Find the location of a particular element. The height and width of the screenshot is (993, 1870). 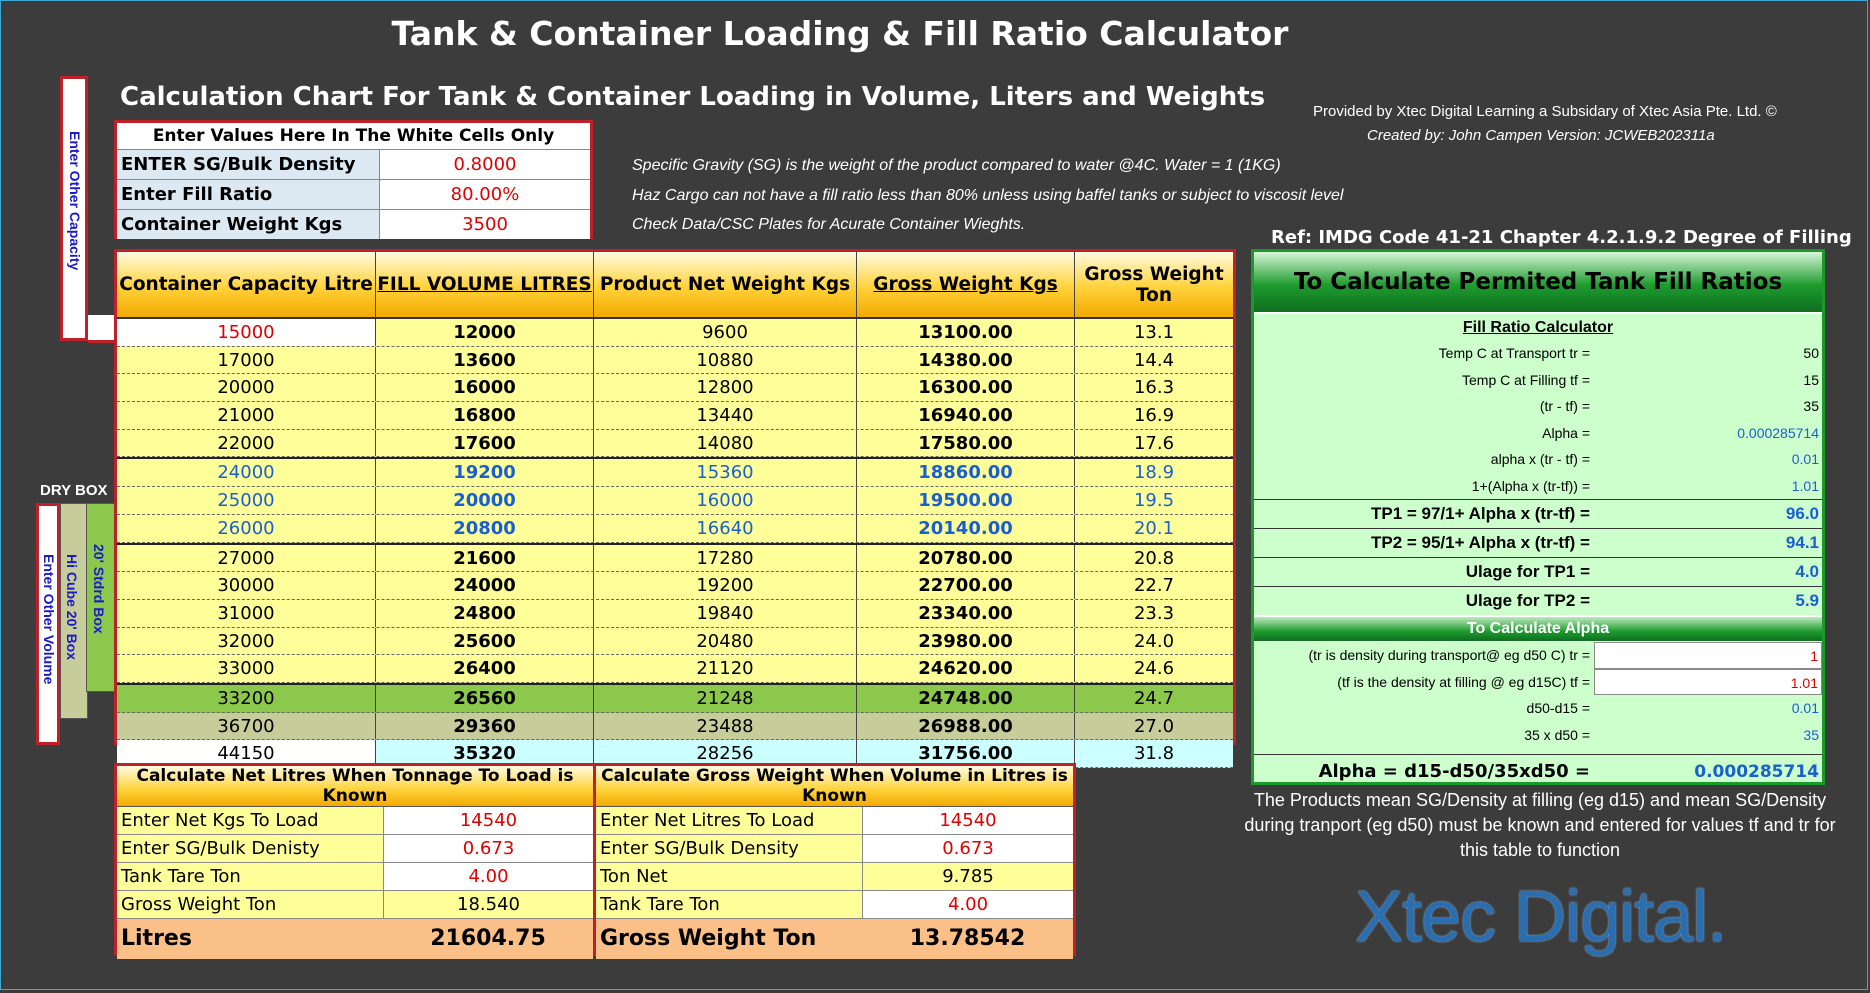

gw-ton-net-value: 9.785 is located at coordinates (967, 876).